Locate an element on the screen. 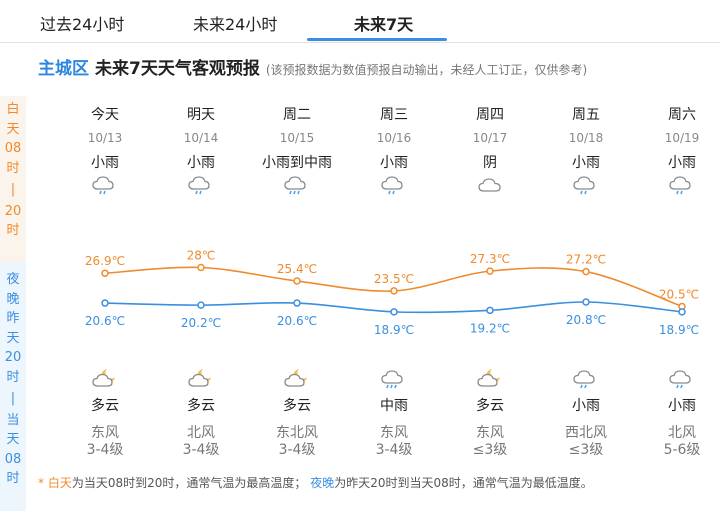 This screenshot has height=511, width=720. footnote-night-term: 夜晚 is located at coordinates (322, 483).